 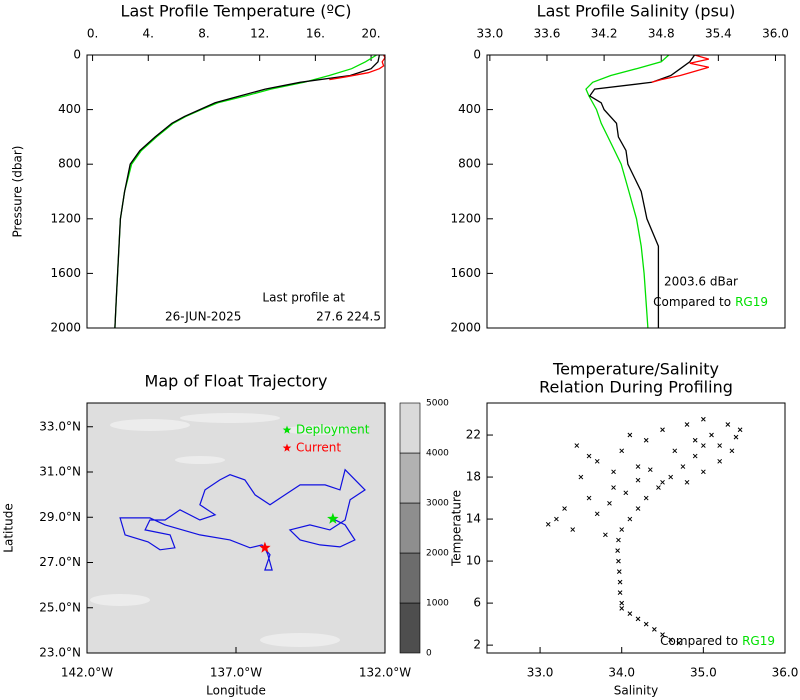 What do you see at coordinates (203, 317) in the screenshot?
I see `annotation: 26-JUN-2025` at bounding box center [203, 317].